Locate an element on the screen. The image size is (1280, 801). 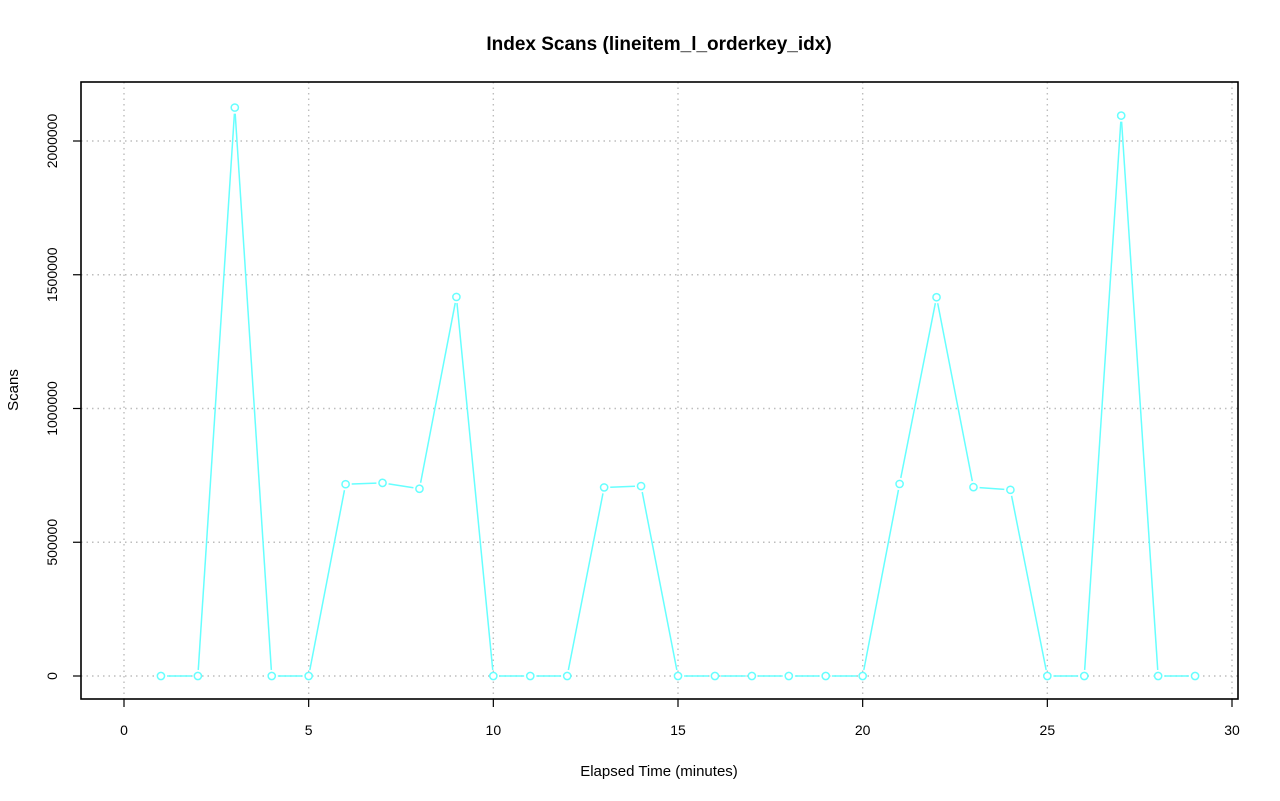
chart-title: Index Scans (lineitem_l_orderkey_idx) is located at coordinates (658, 44).